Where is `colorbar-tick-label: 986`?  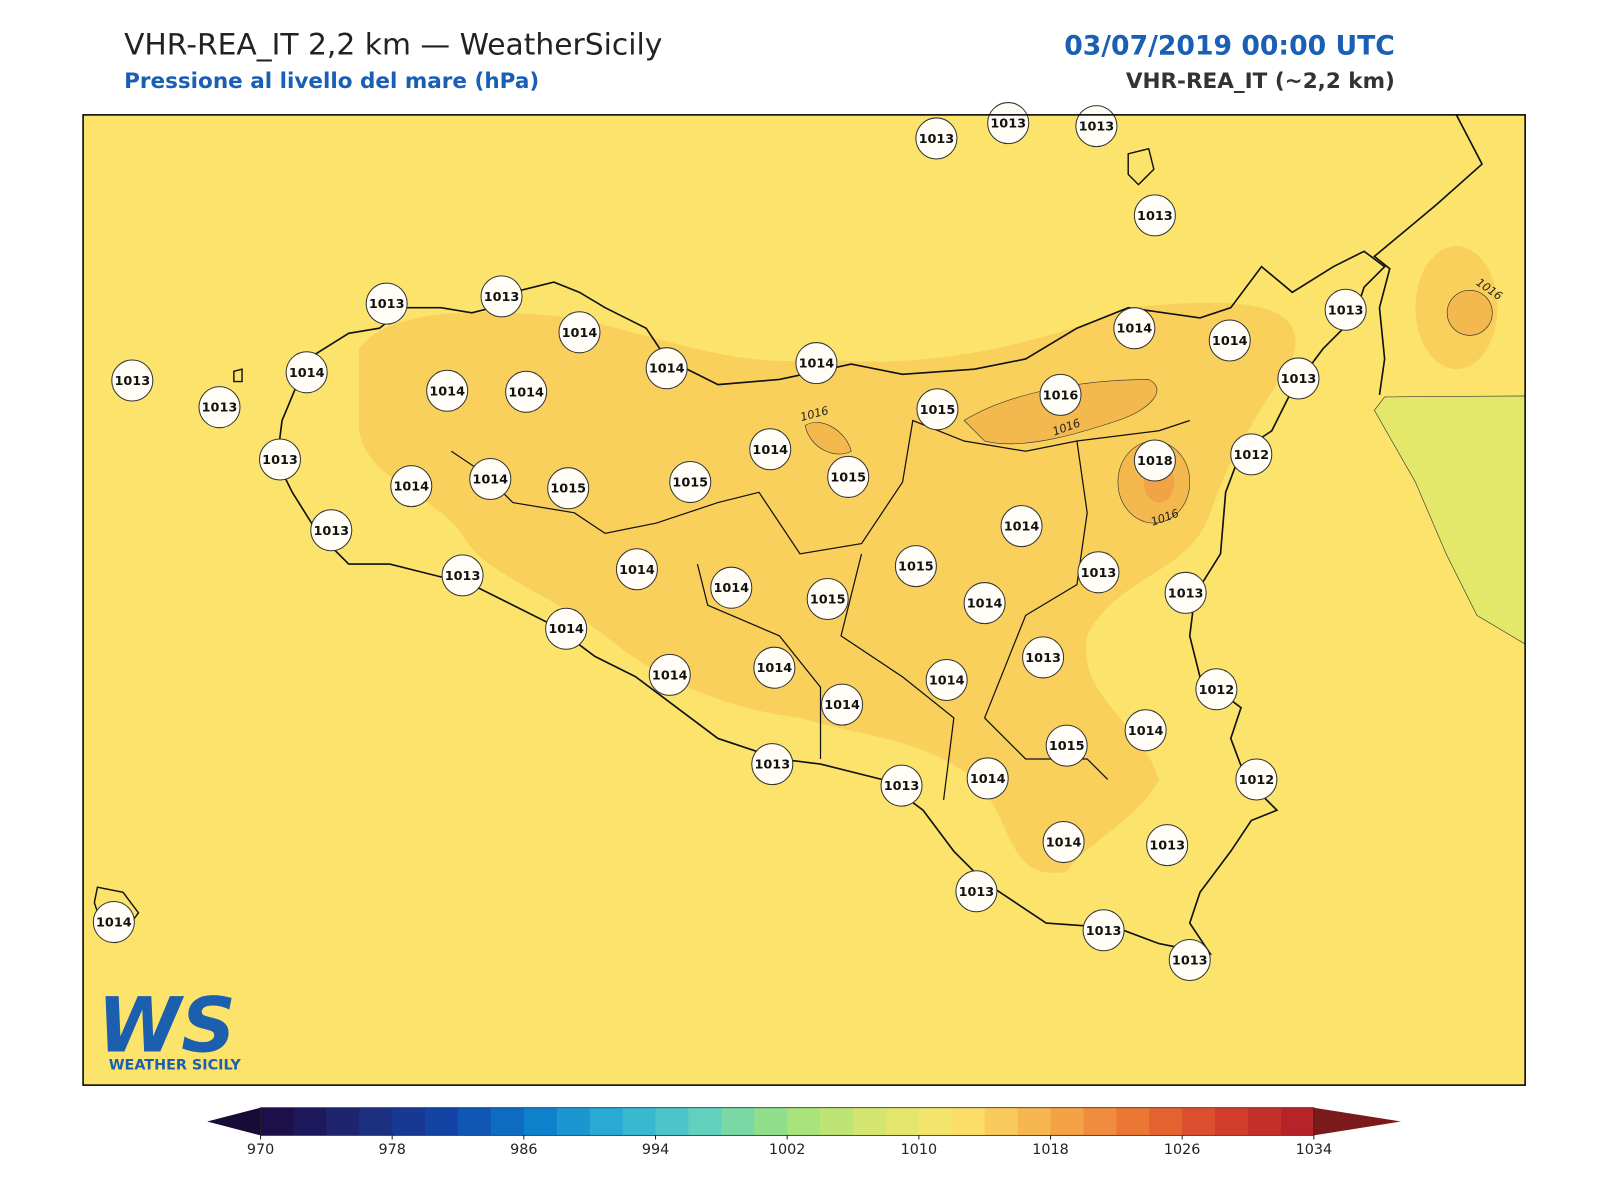
colorbar-tick-label: 986 is located at coordinates (523, 1150).